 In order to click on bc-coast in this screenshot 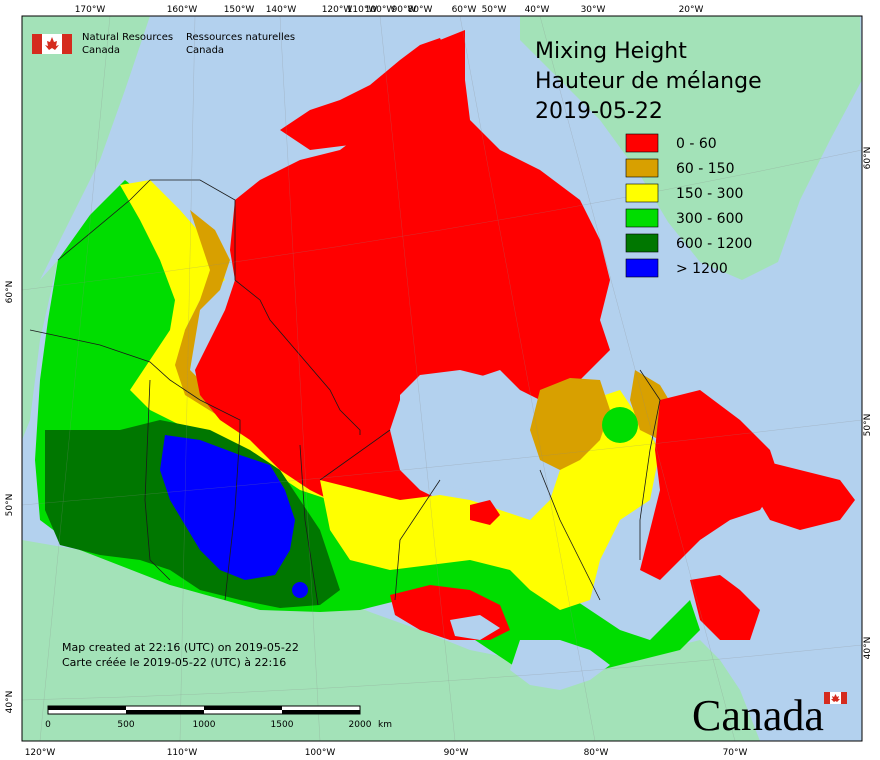, I will do `click(40, 350)`.